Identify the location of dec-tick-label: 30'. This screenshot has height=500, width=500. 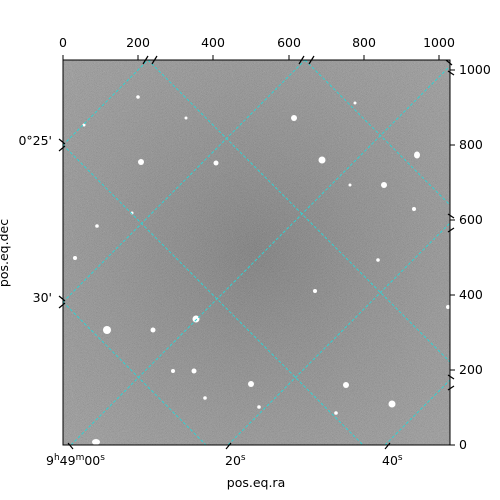
(42, 297).